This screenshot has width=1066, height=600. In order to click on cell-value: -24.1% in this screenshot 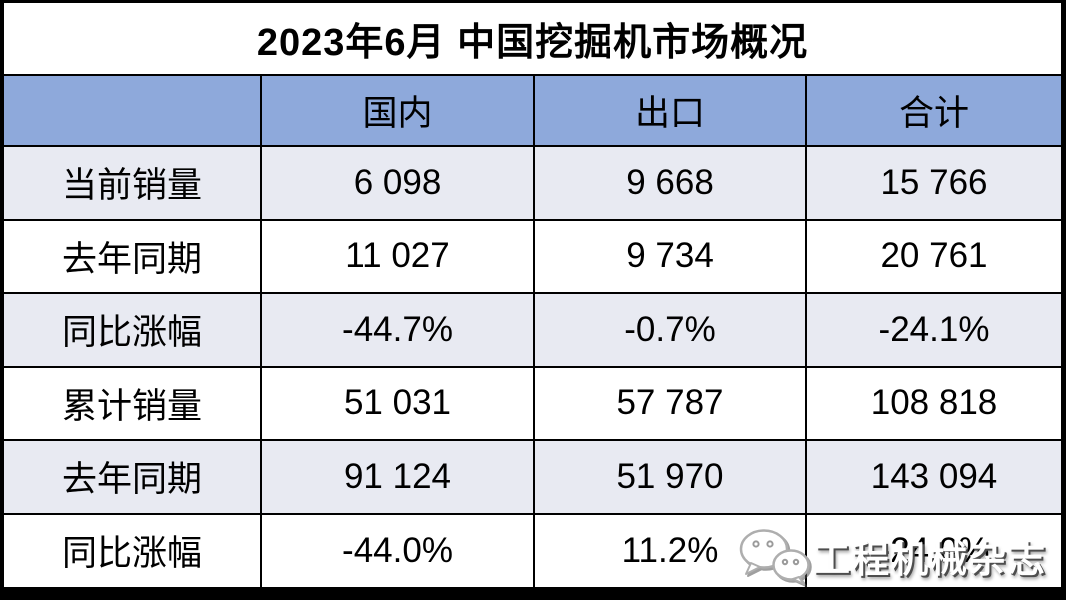, I will do `click(933, 330)`.